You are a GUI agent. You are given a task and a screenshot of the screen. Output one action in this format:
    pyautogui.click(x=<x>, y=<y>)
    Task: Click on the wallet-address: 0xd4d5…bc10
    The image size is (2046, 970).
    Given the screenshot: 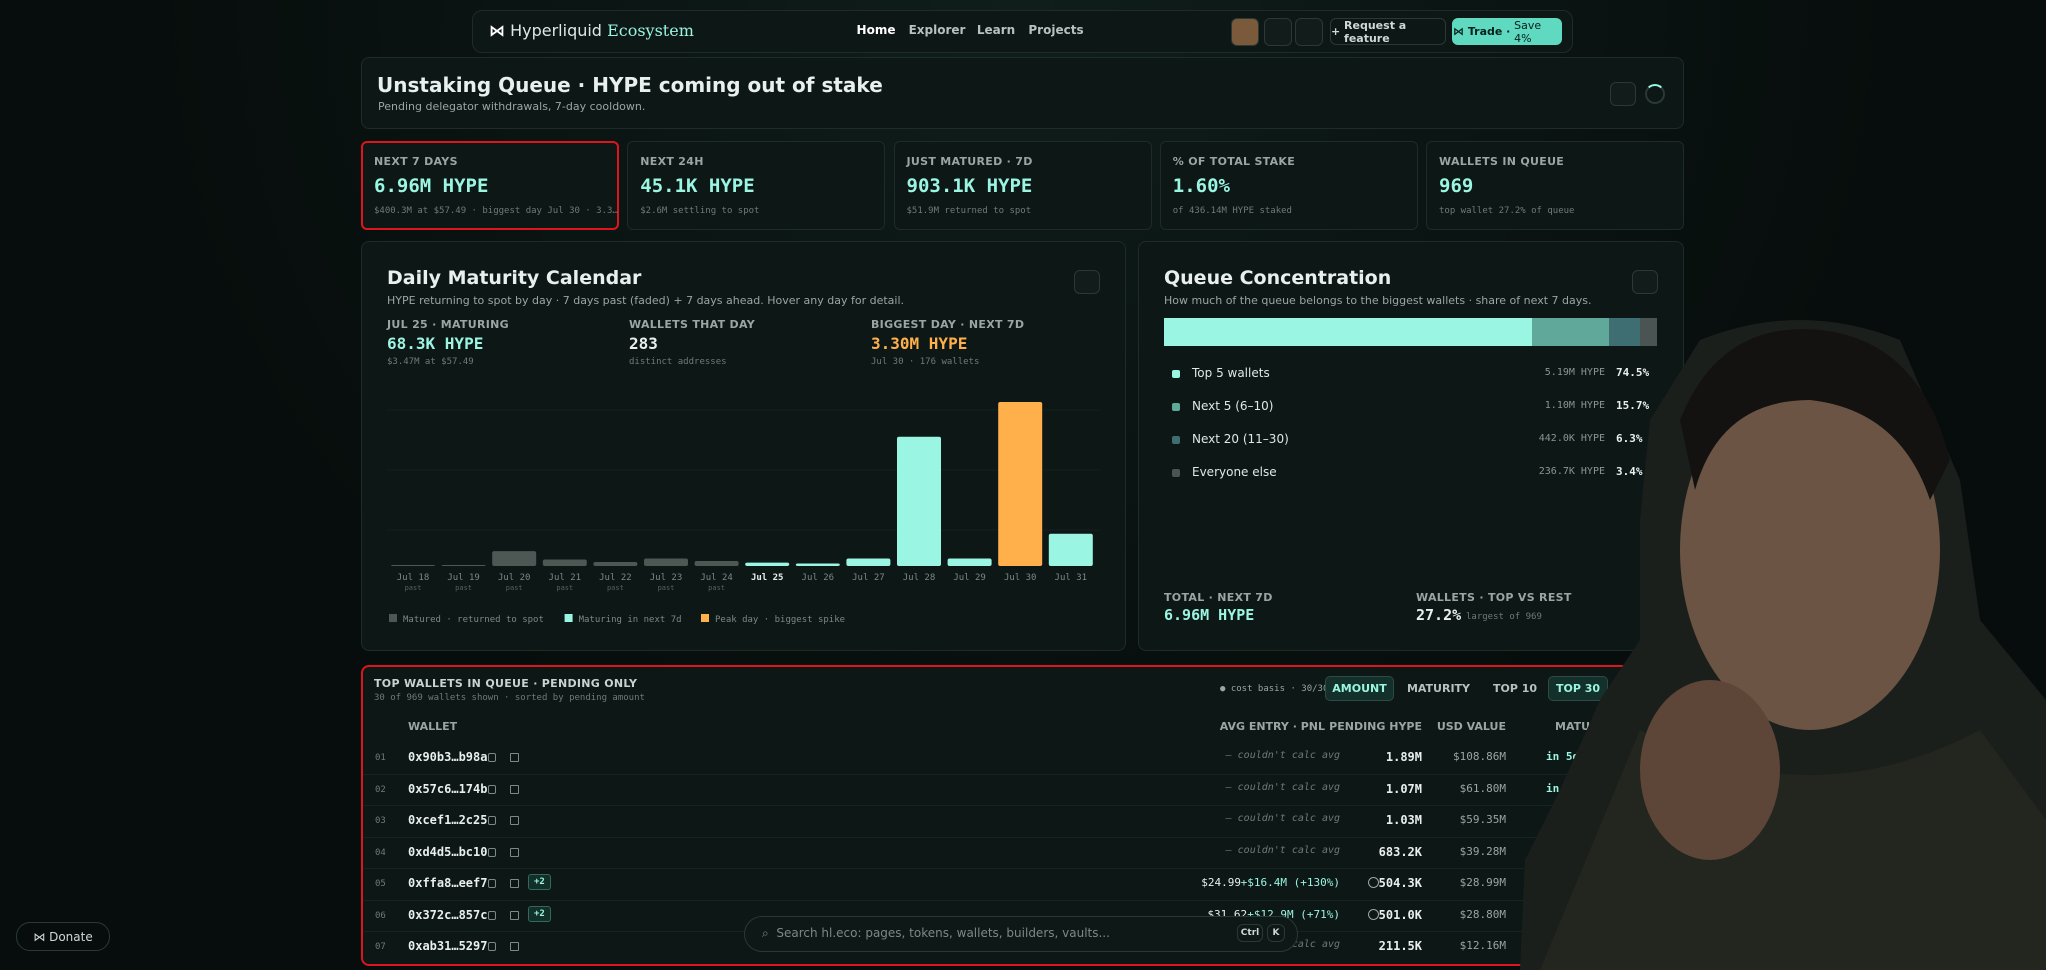 What is the action you would take?
    pyautogui.click(x=448, y=851)
    